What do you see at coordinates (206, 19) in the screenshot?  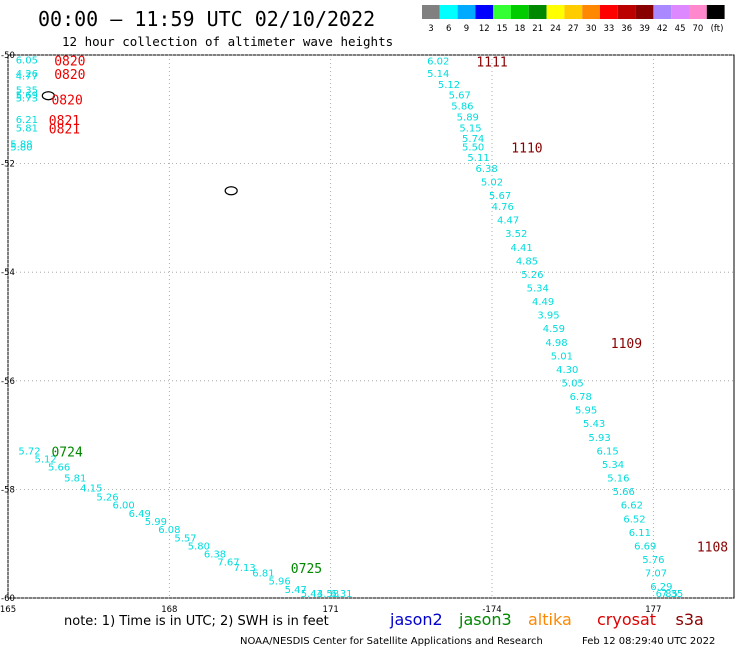 I see `chart-title: 00:00 – 11:59 UTC 02/10/2022` at bounding box center [206, 19].